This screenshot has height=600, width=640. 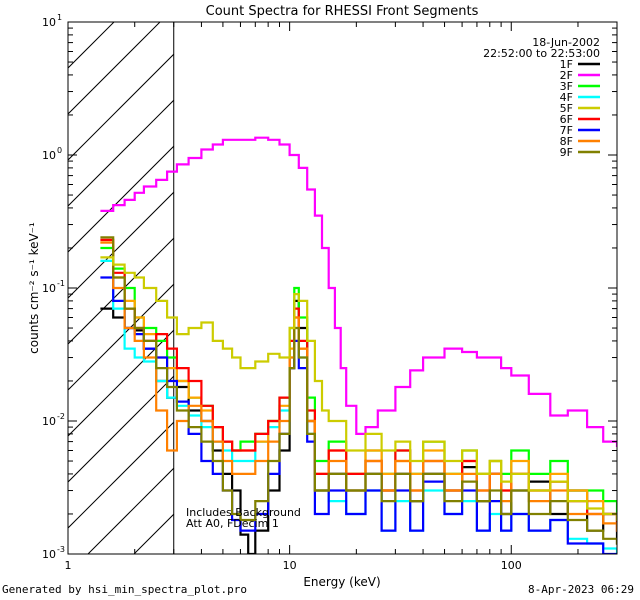 What do you see at coordinates (566, 141) in the screenshot?
I see `legend-label-8F: 8F` at bounding box center [566, 141].